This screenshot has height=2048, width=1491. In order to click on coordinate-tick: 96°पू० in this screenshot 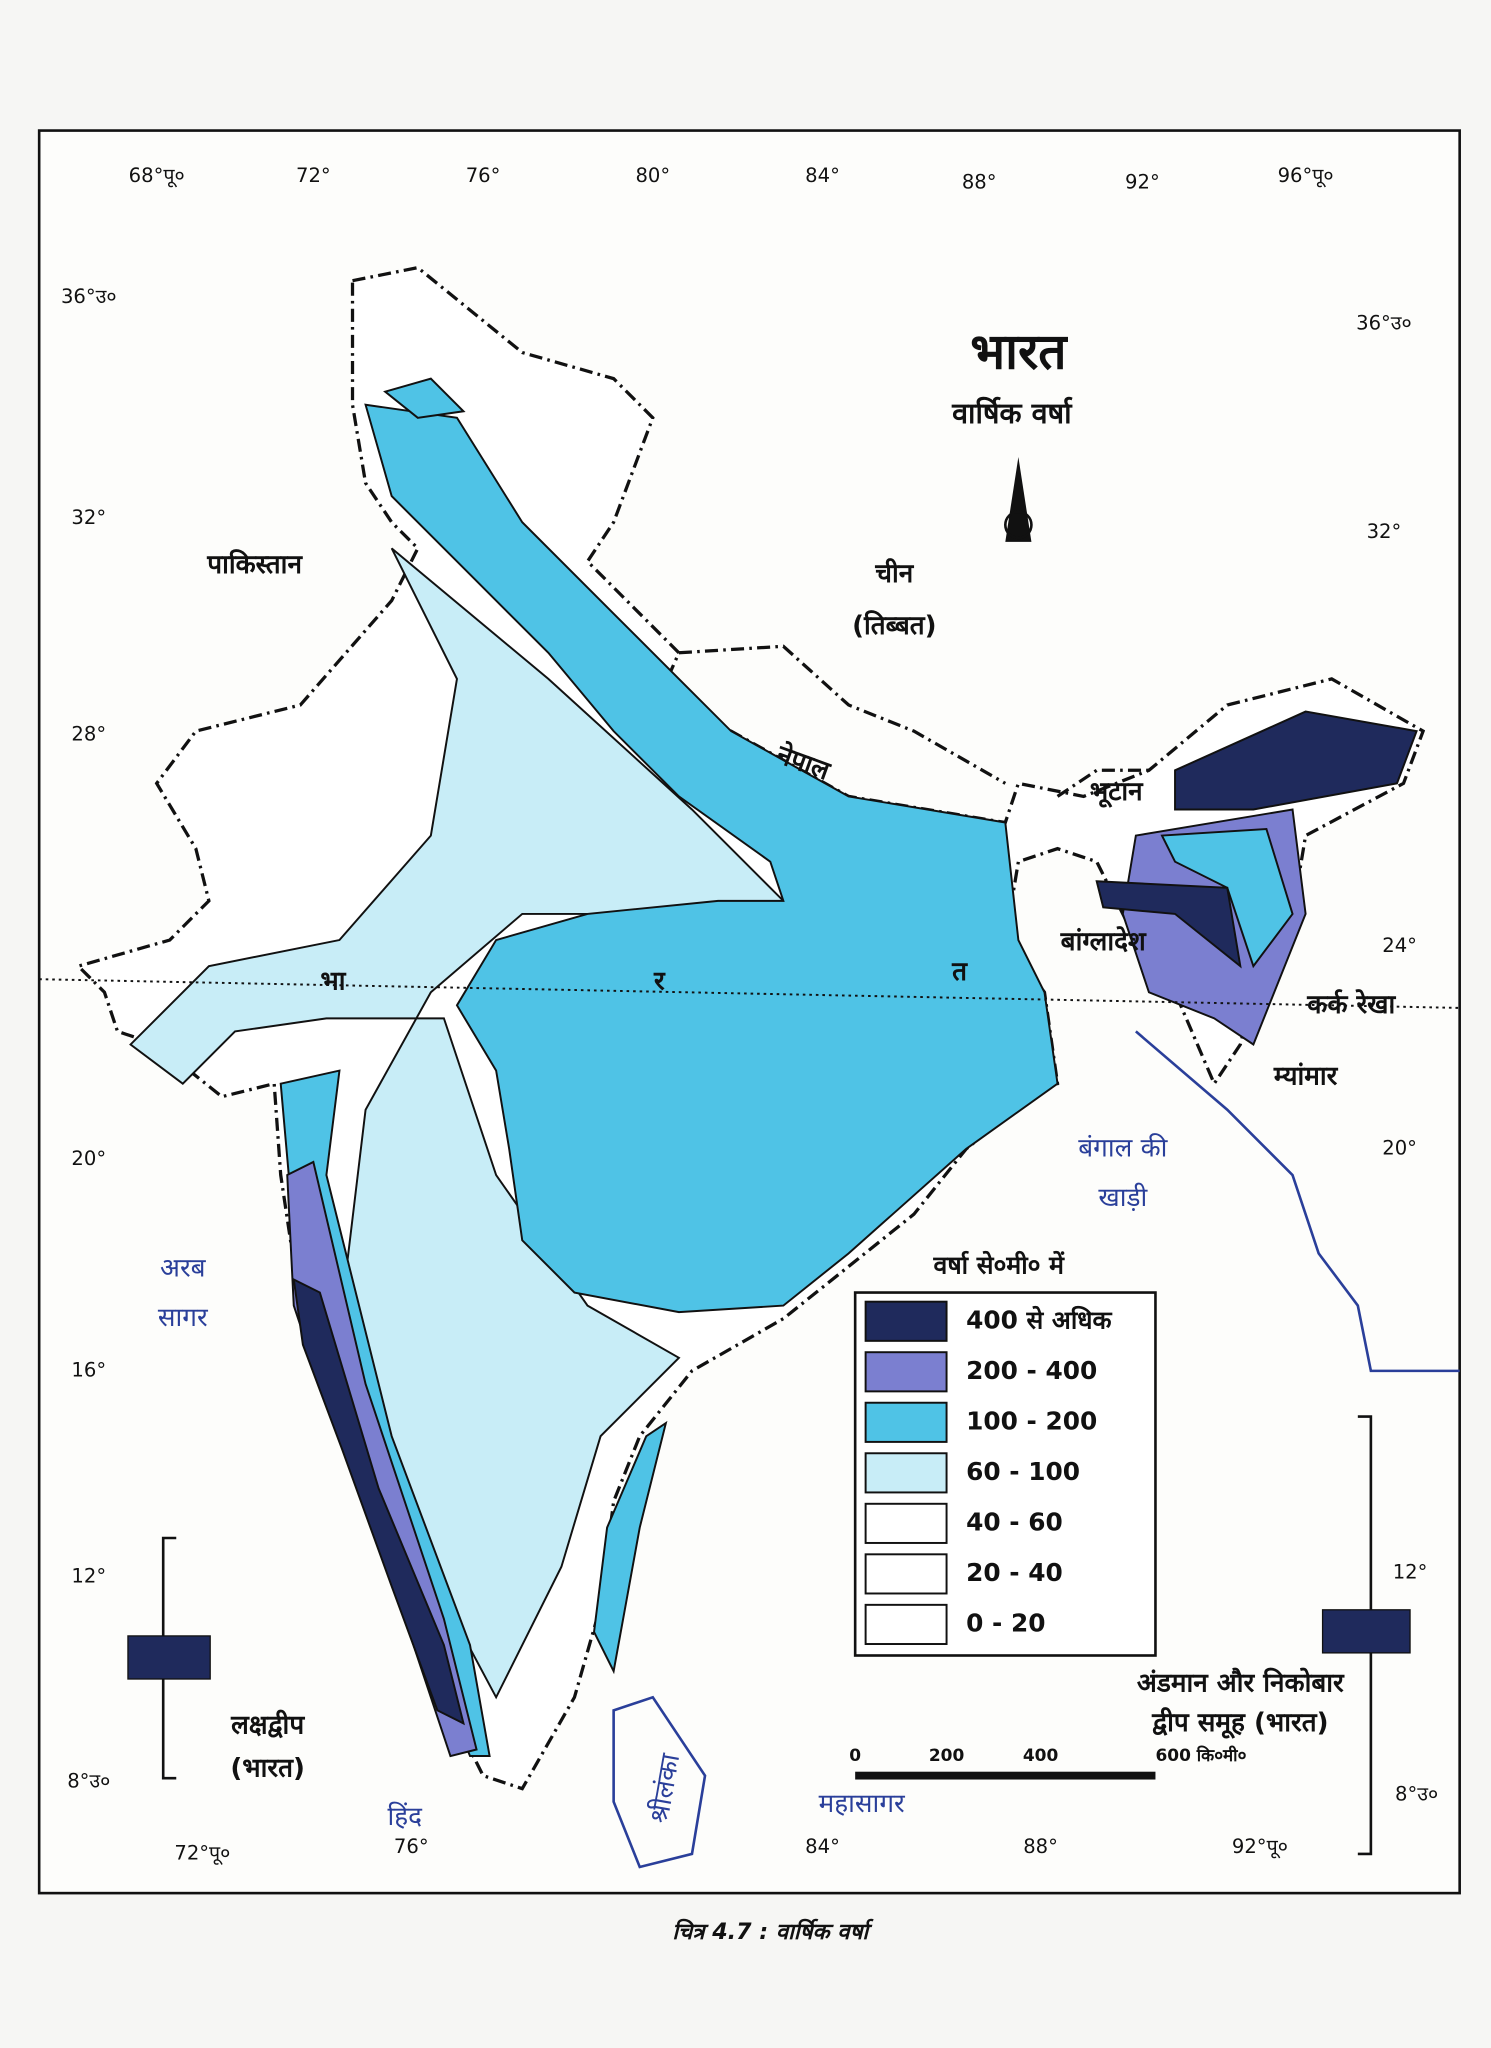, I will do `click(1306, 176)`.